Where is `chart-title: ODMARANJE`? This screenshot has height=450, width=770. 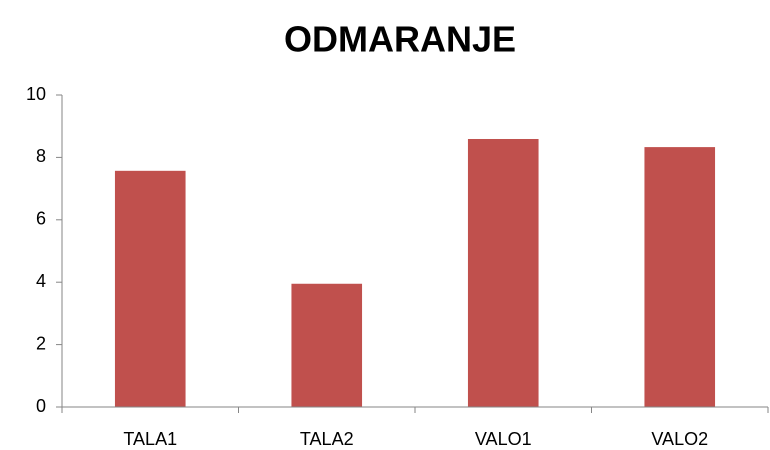 chart-title: ODMARANJE is located at coordinates (400, 39).